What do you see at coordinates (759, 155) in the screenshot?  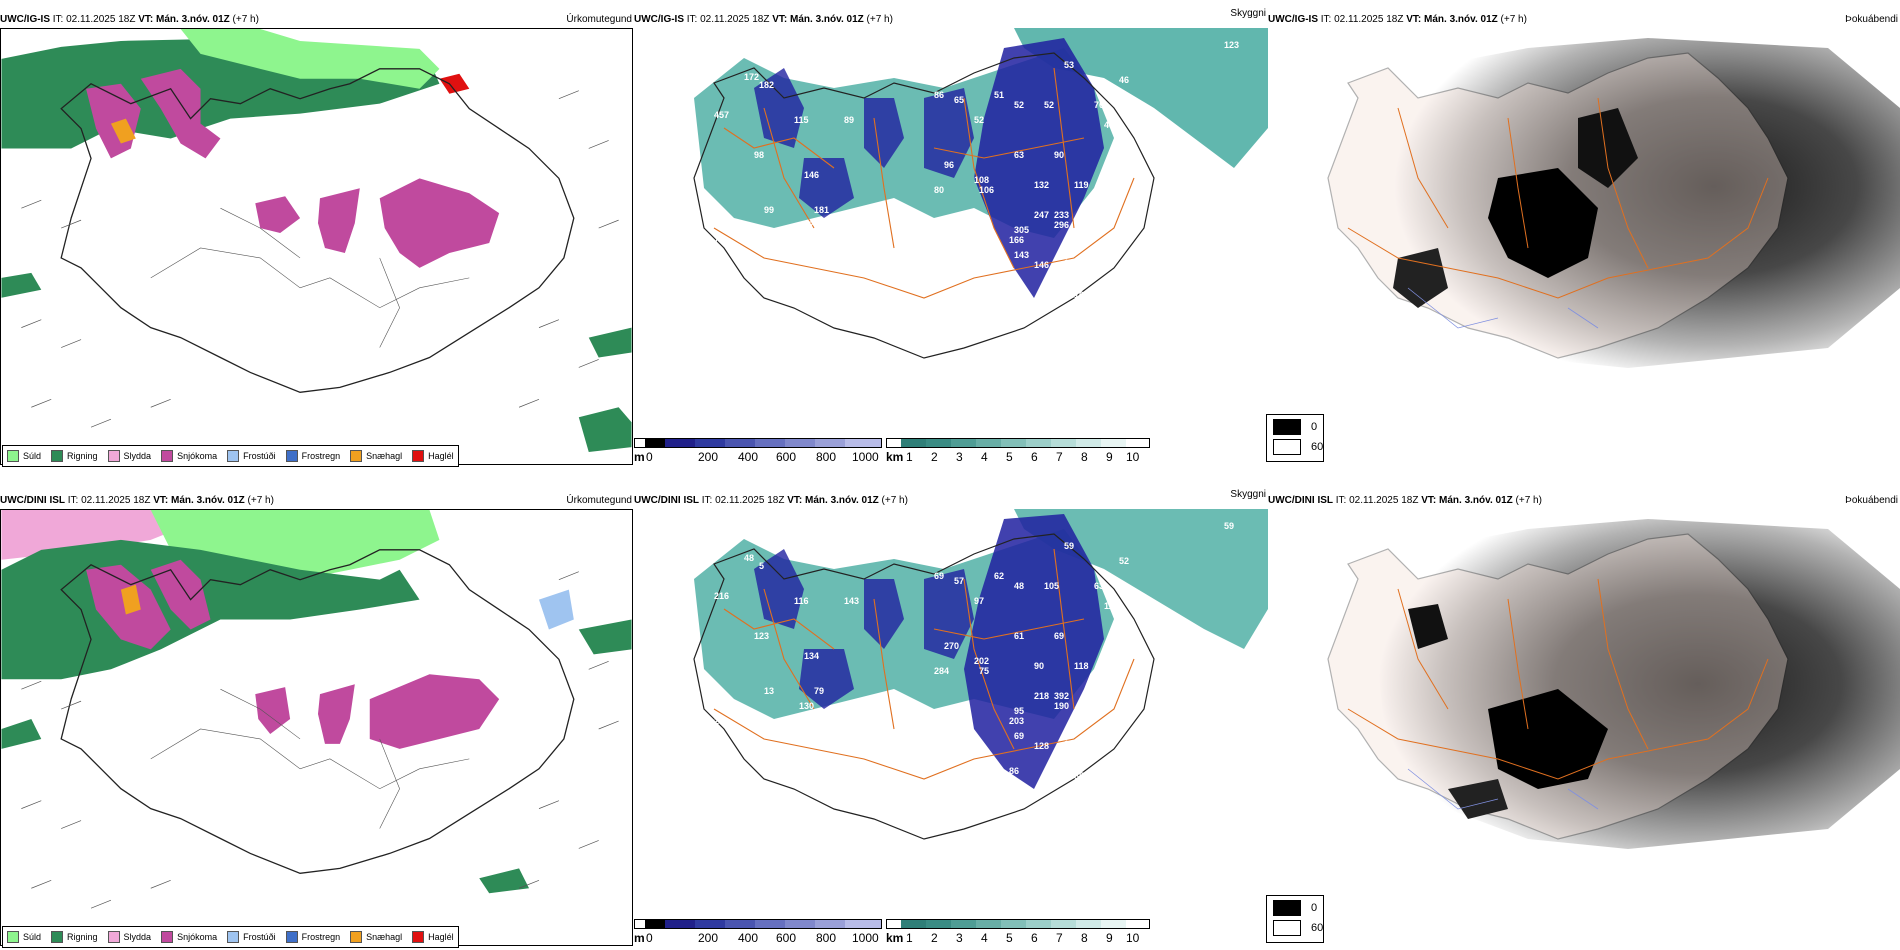 I see `visibility-value-label: 98` at bounding box center [759, 155].